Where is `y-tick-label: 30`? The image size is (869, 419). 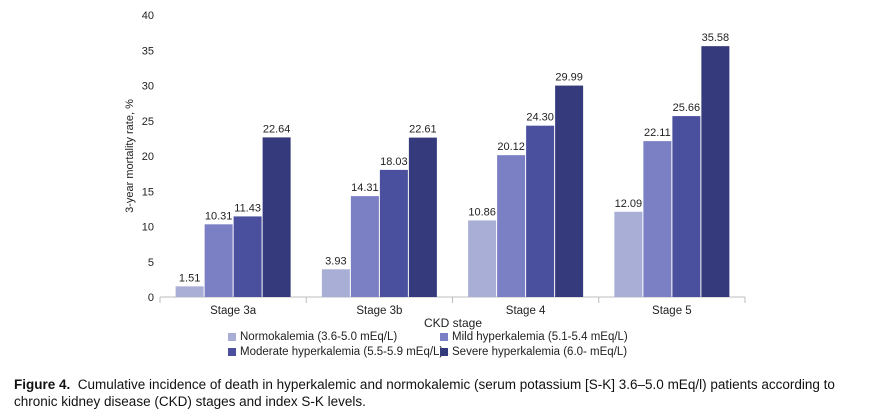
y-tick-label: 30 is located at coordinates (148, 87).